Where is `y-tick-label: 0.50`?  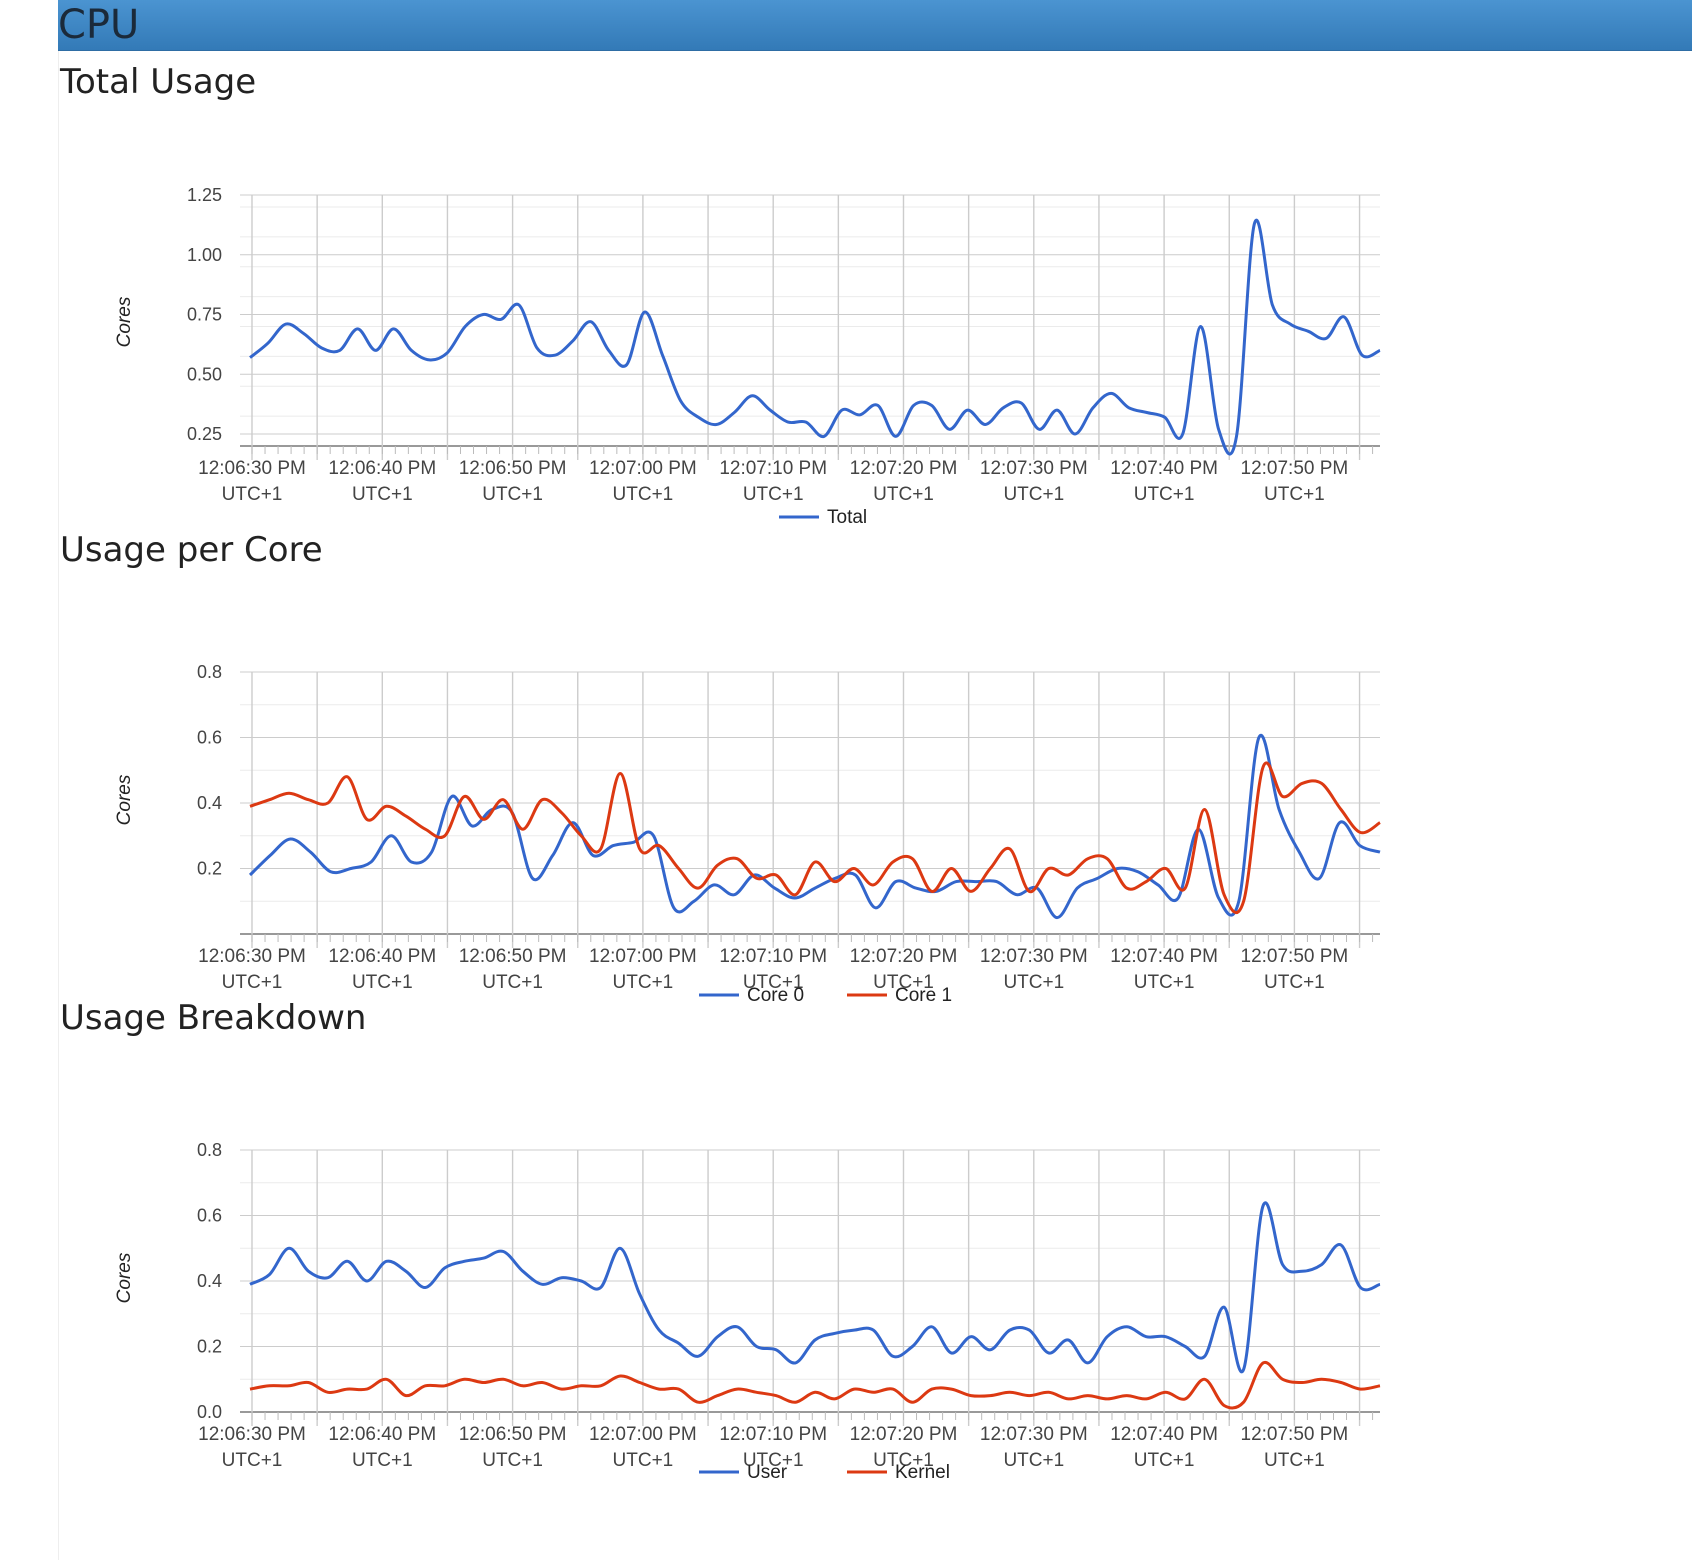 y-tick-label: 0.50 is located at coordinates (204, 374).